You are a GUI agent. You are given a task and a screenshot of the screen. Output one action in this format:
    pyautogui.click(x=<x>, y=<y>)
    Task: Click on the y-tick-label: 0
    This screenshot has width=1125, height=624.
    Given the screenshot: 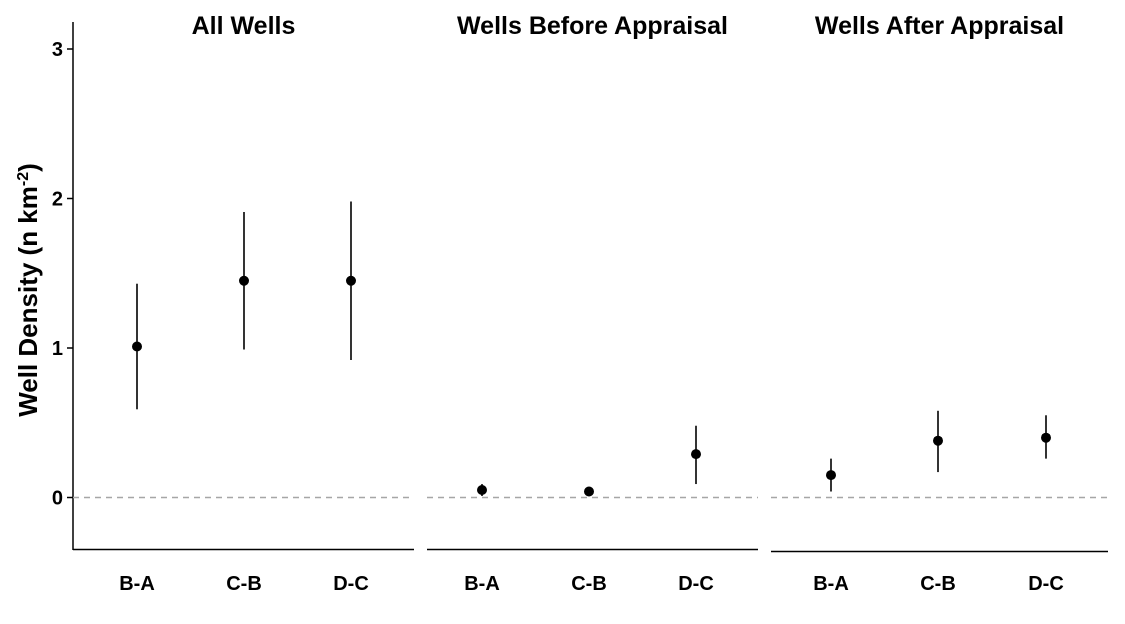 What is the action you would take?
    pyautogui.click(x=57, y=499)
    